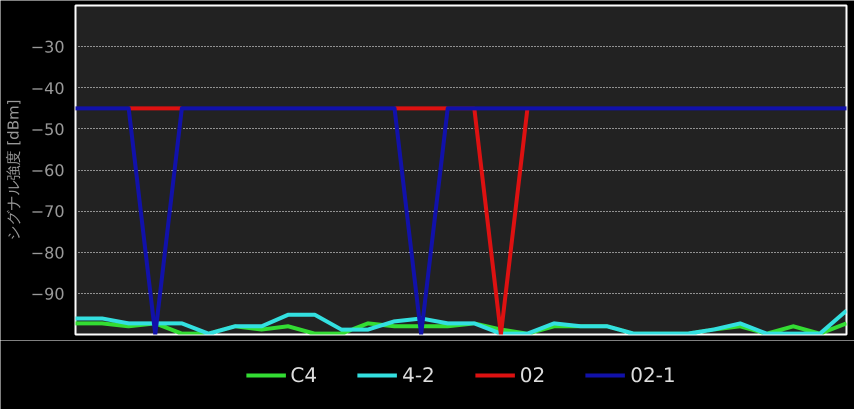 The height and width of the screenshot is (409, 854). What do you see at coordinates (47, 294) in the screenshot?
I see `y-tick-label: −90` at bounding box center [47, 294].